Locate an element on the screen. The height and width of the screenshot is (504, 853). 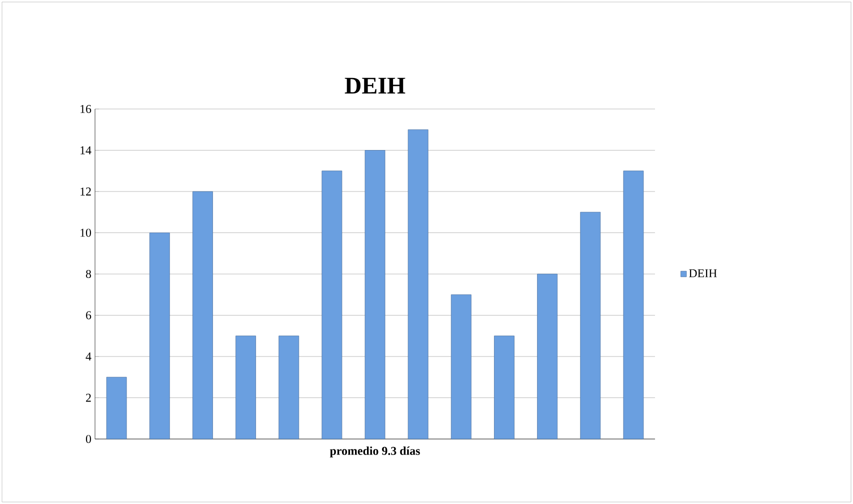
chart-title: DEIH is located at coordinates (375, 86).